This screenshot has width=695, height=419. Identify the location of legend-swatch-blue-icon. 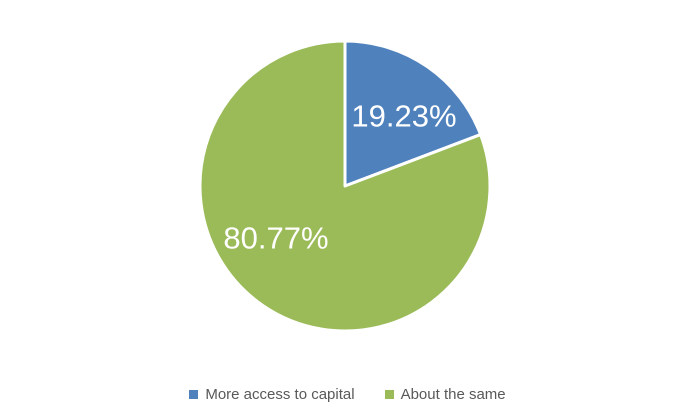
(194, 394).